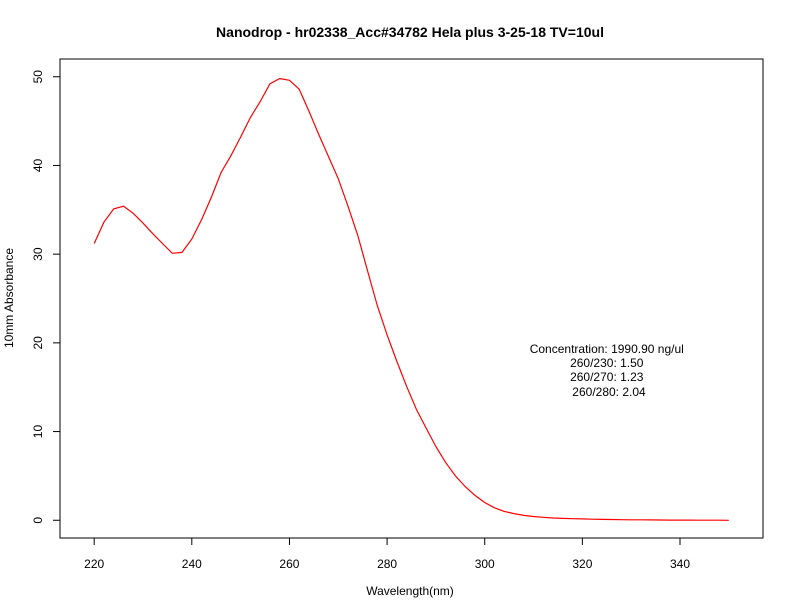  Describe the element at coordinates (410, 591) in the screenshot. I see `x-axis-label: Wavelength(nm)` at that location.